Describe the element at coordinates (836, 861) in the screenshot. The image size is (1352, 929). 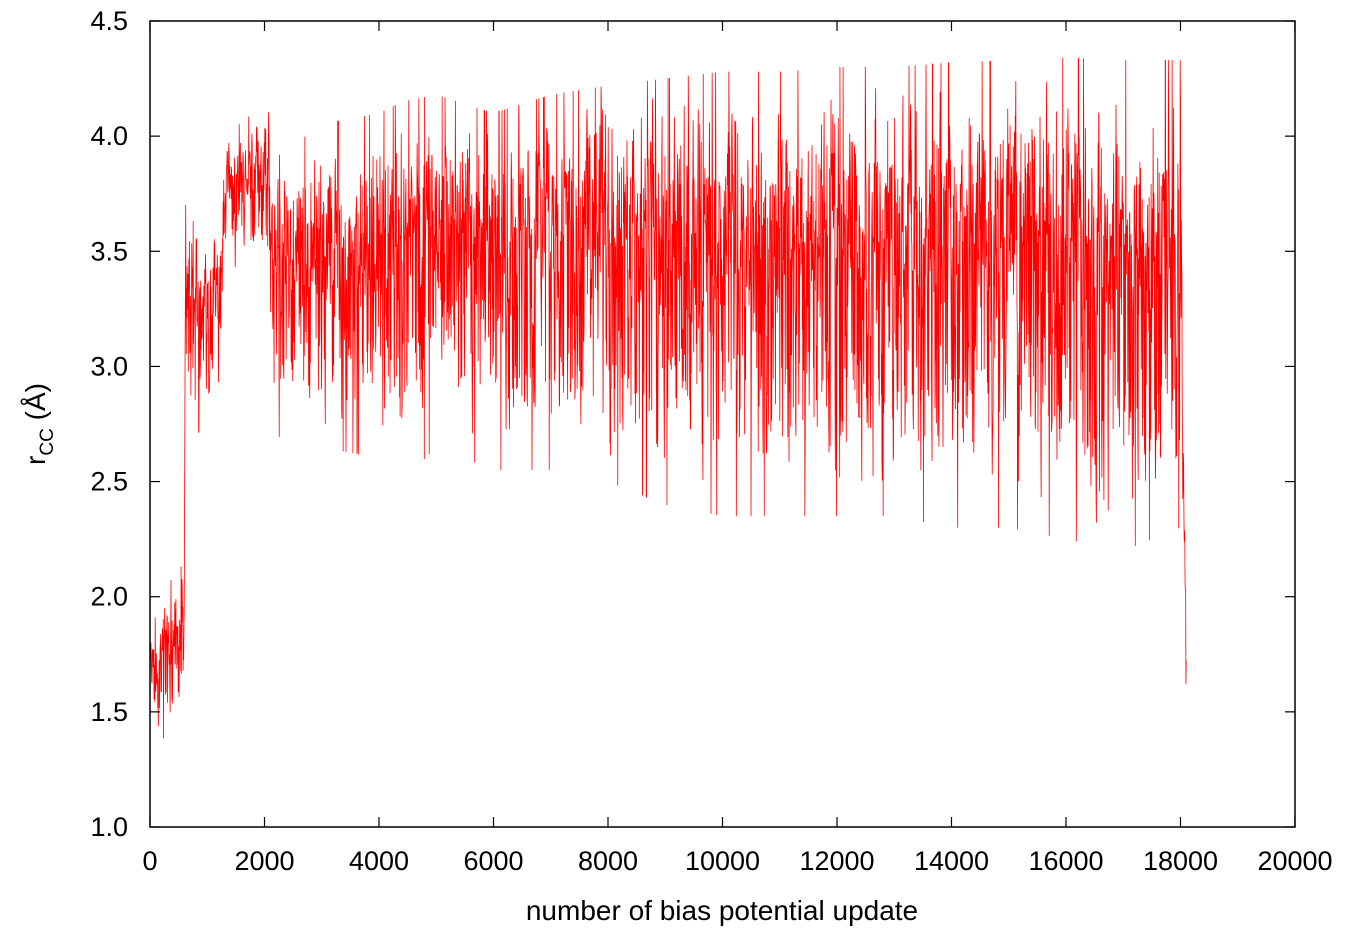
I see `x-tick-label: 12000` at that location.